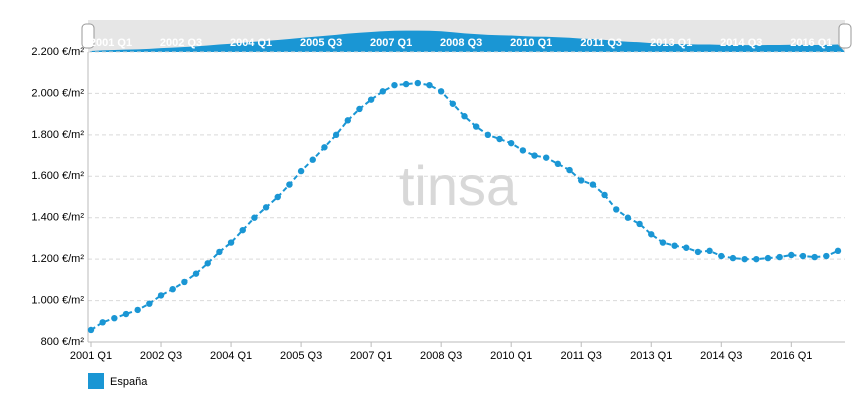 The width and height of the screenshot is (867, 416). Describe the element at coordinates (231, 356) in the screenshot. I see `x-tick-label: 2004 Q1` at that location.